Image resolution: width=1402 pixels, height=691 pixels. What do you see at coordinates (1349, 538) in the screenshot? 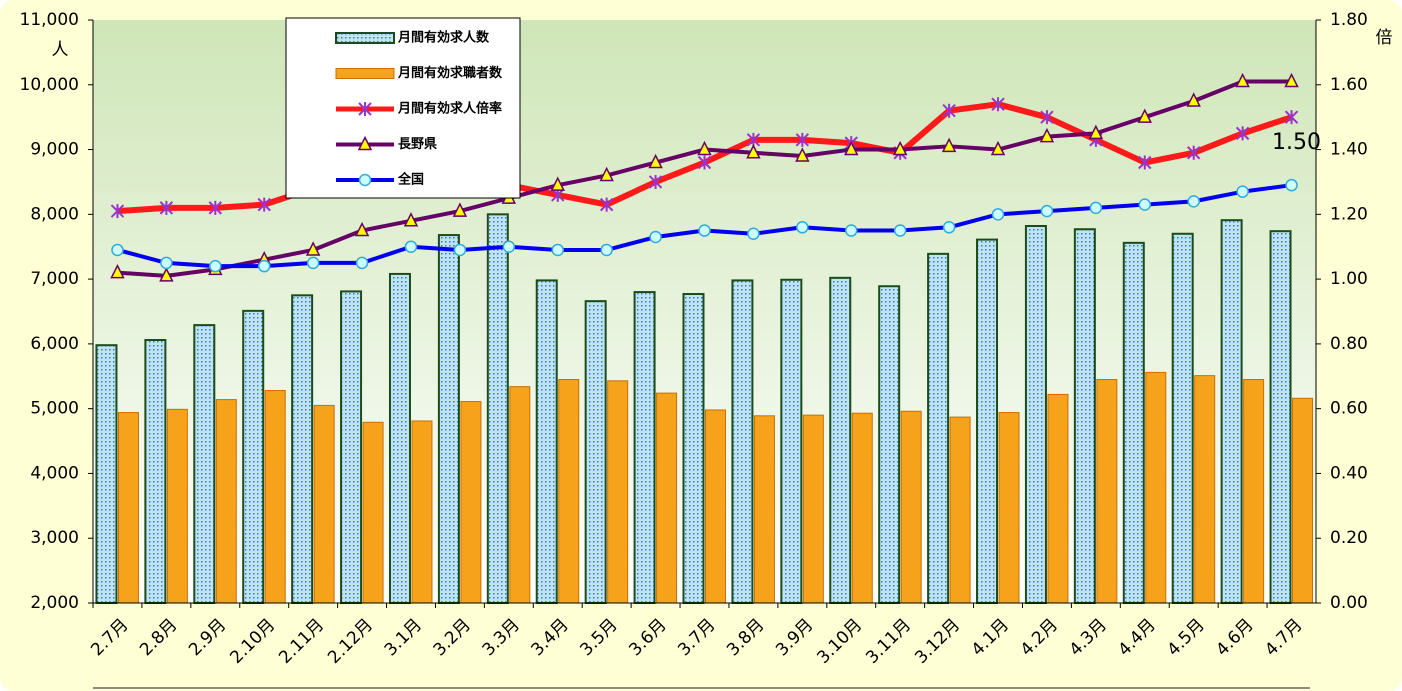
I see `y2-tick-label: 0.20` at bounding box center [1349, 538].